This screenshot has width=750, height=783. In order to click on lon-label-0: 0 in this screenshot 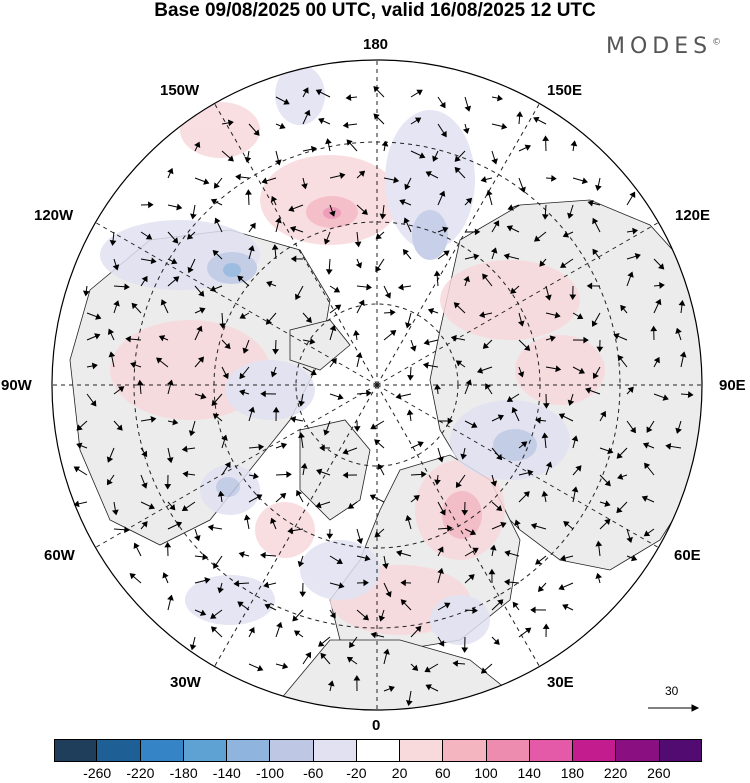, I will do `click(376, 725)`.